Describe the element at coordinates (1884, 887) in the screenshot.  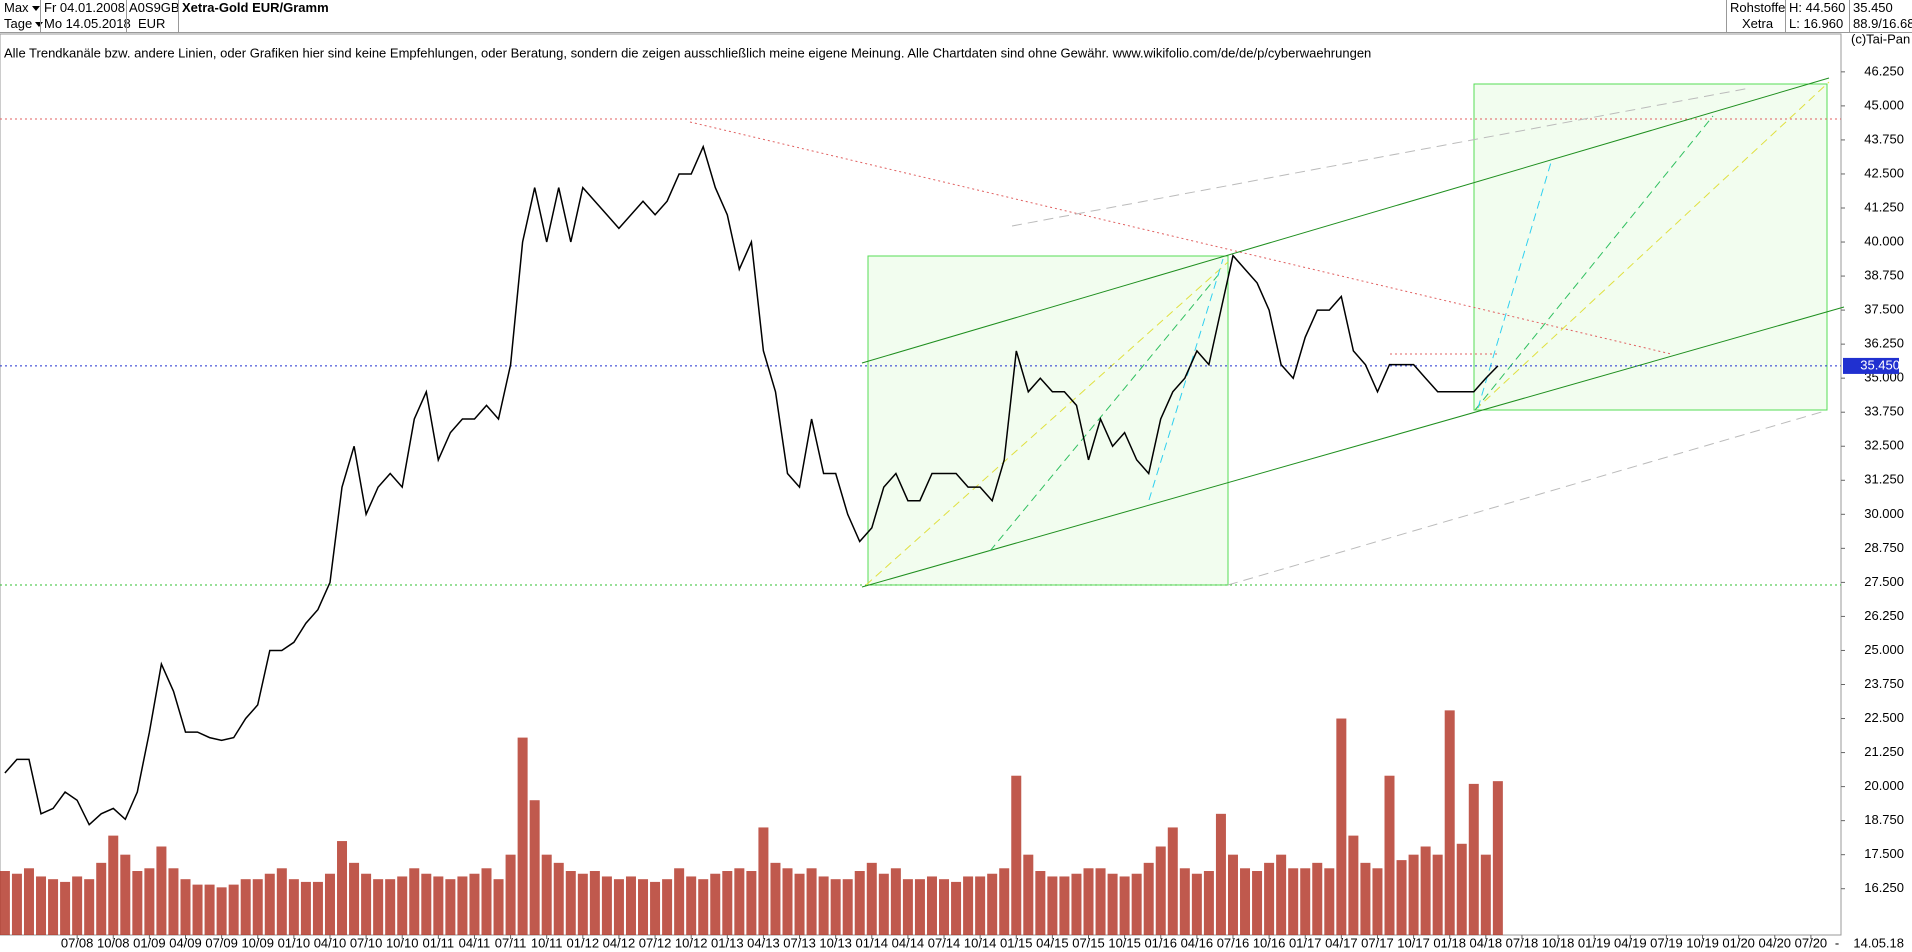
I see `y-tick-label: 16.250` at that location.